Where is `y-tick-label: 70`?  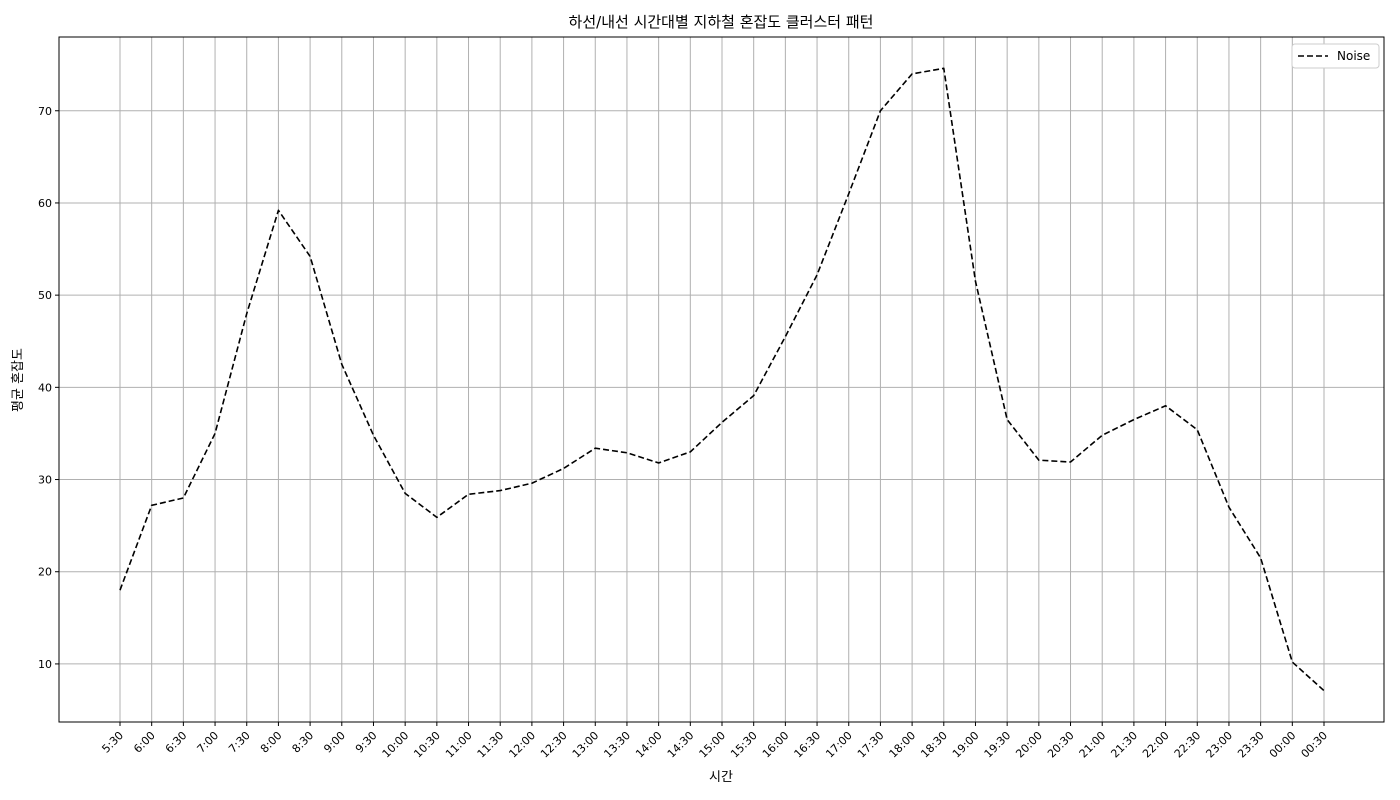
y-tick-label: 70 is located at coordinates (45, 111).